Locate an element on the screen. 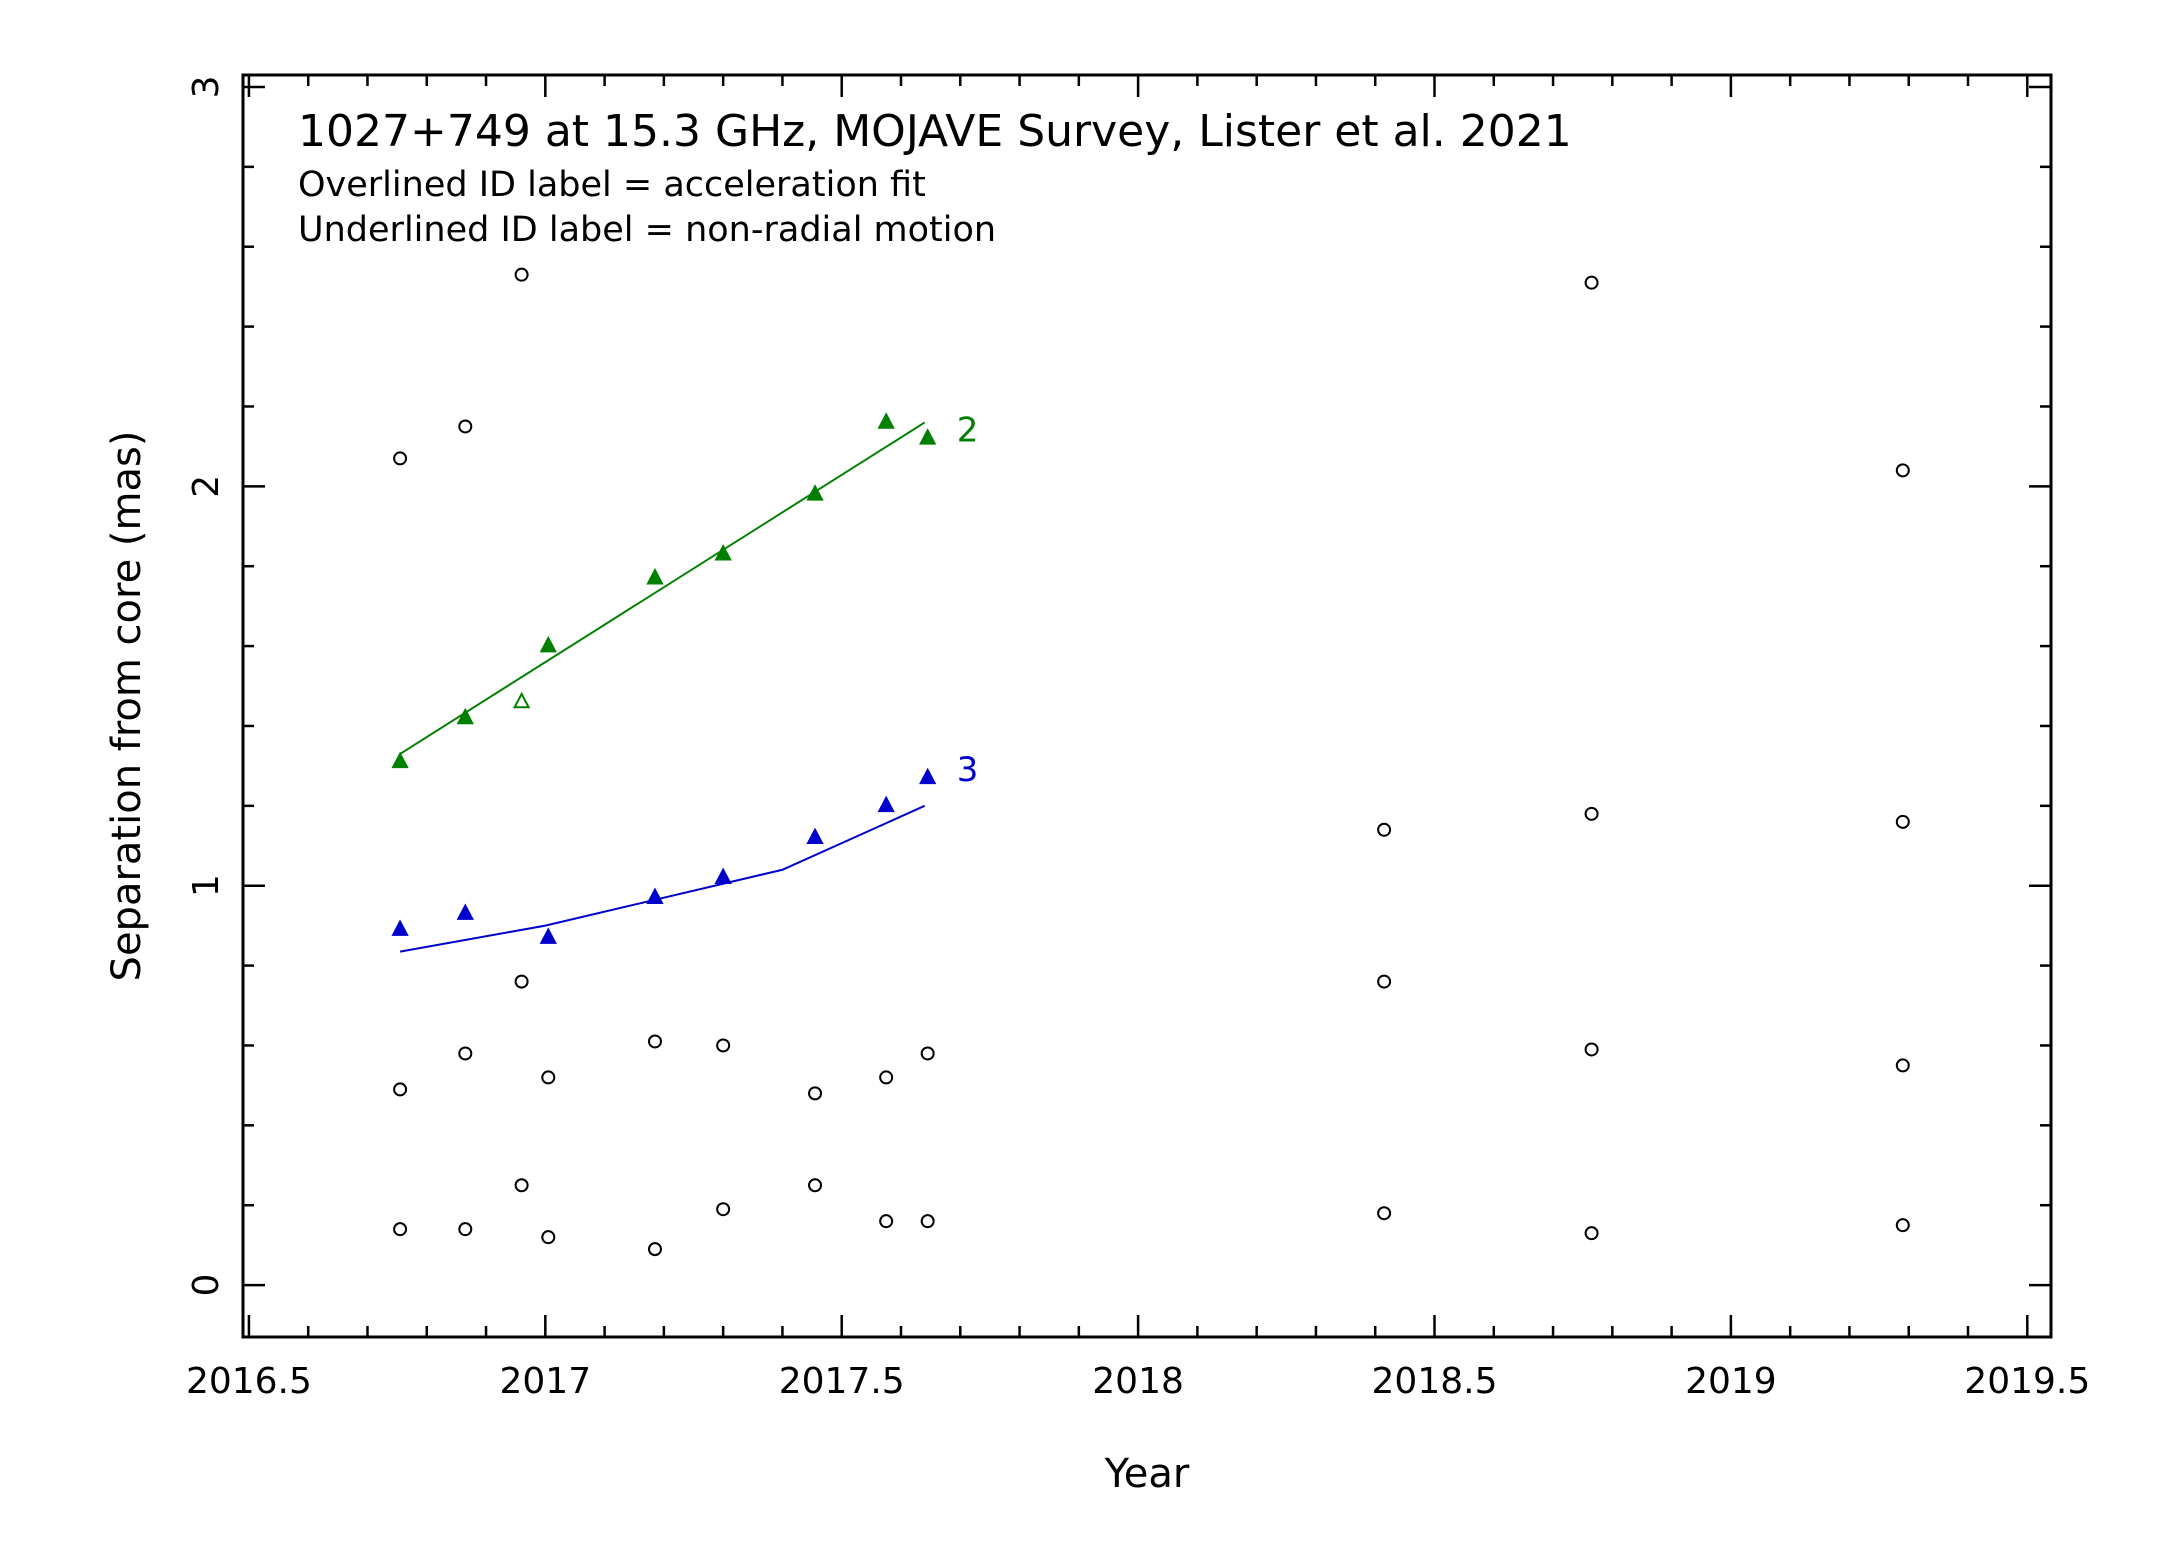 This screenshot has height=1546, width=2173. series-label-3: 3 is located at coordinates (968, 770).